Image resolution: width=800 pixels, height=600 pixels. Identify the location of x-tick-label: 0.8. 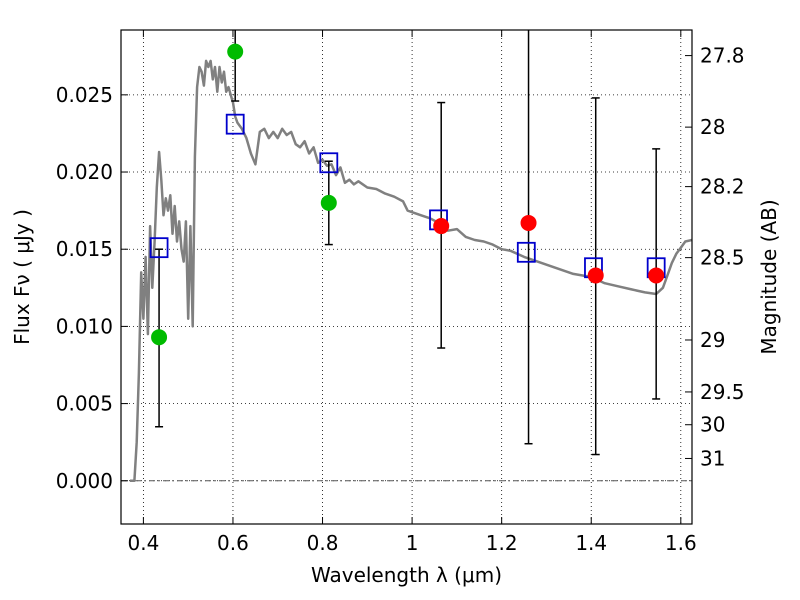
(323, 543).